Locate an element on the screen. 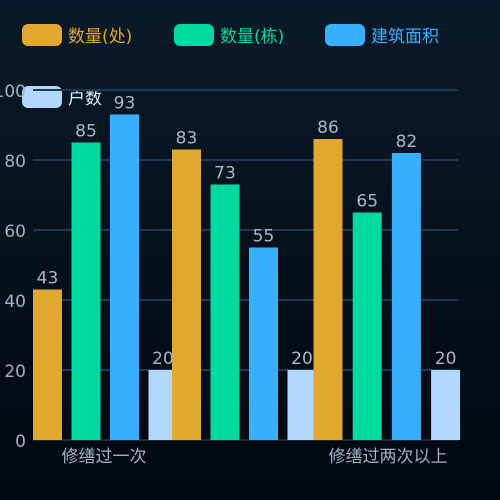 This screenshot has width=500, height=500. y-axis-ticks: 0 20 40 60 80 100 is located at coordinates (13, 267).